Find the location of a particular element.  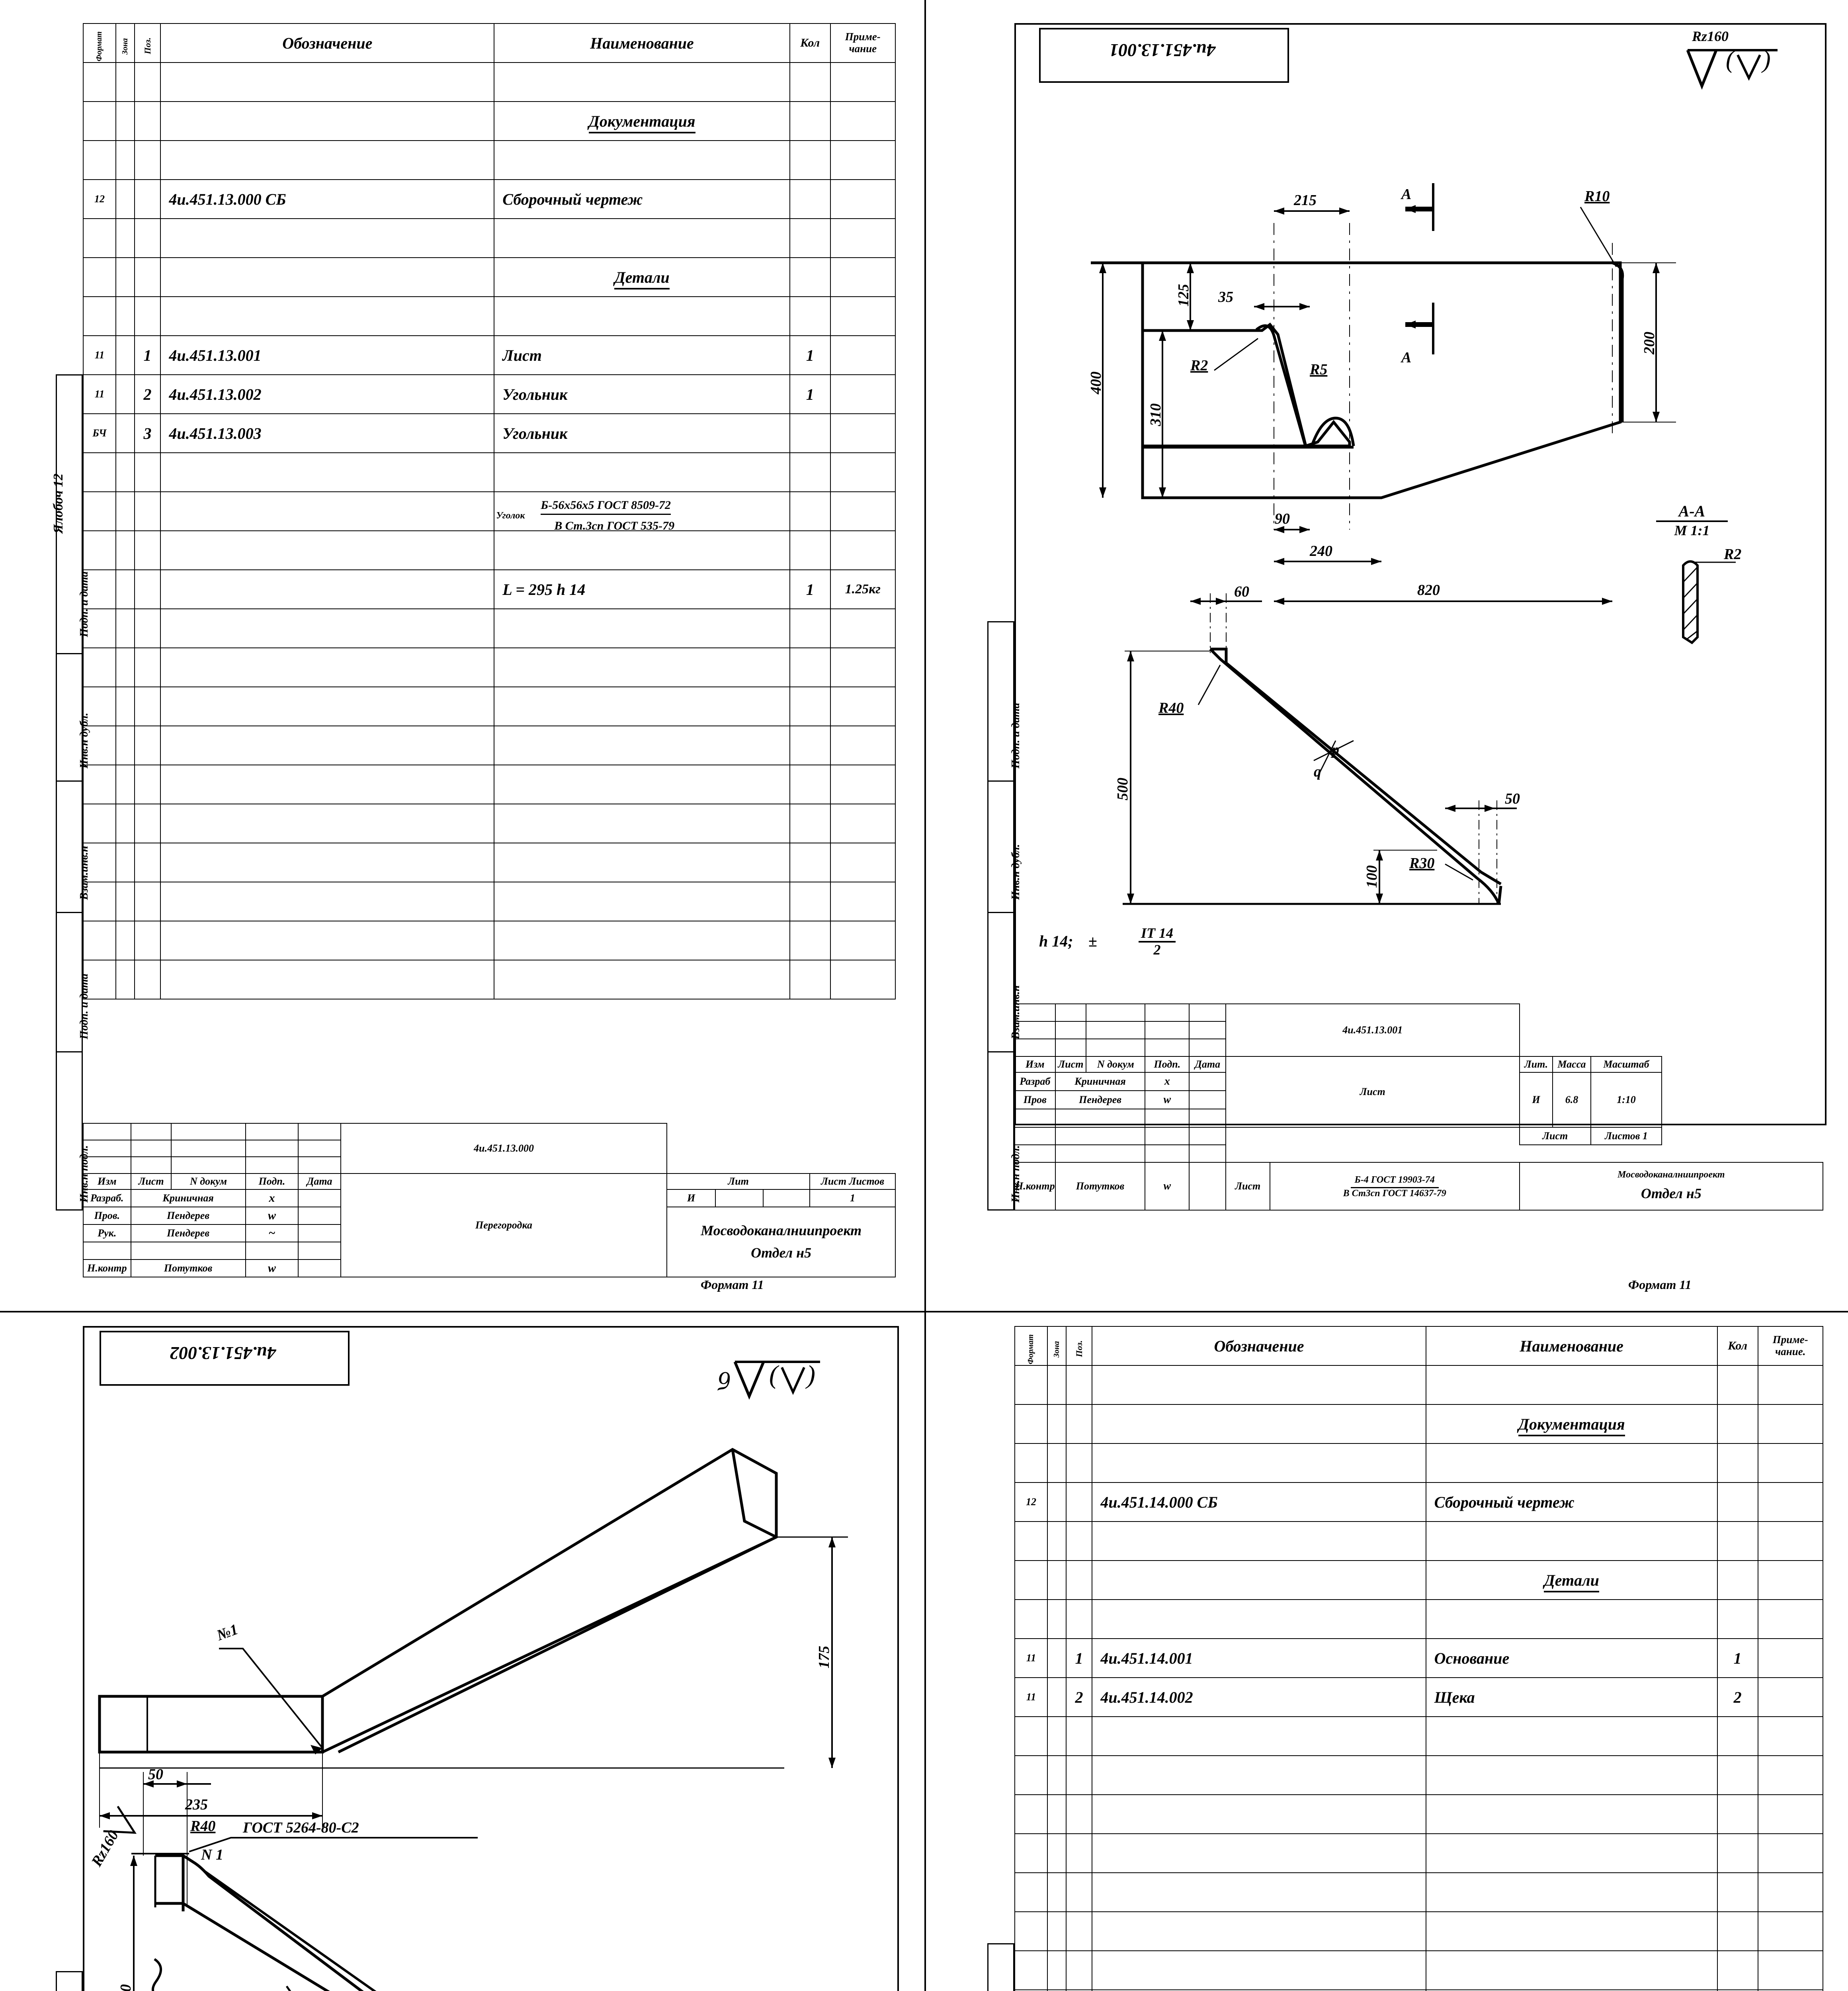

th4-designation: Обозначение is located at coordinates (1259, 1346).